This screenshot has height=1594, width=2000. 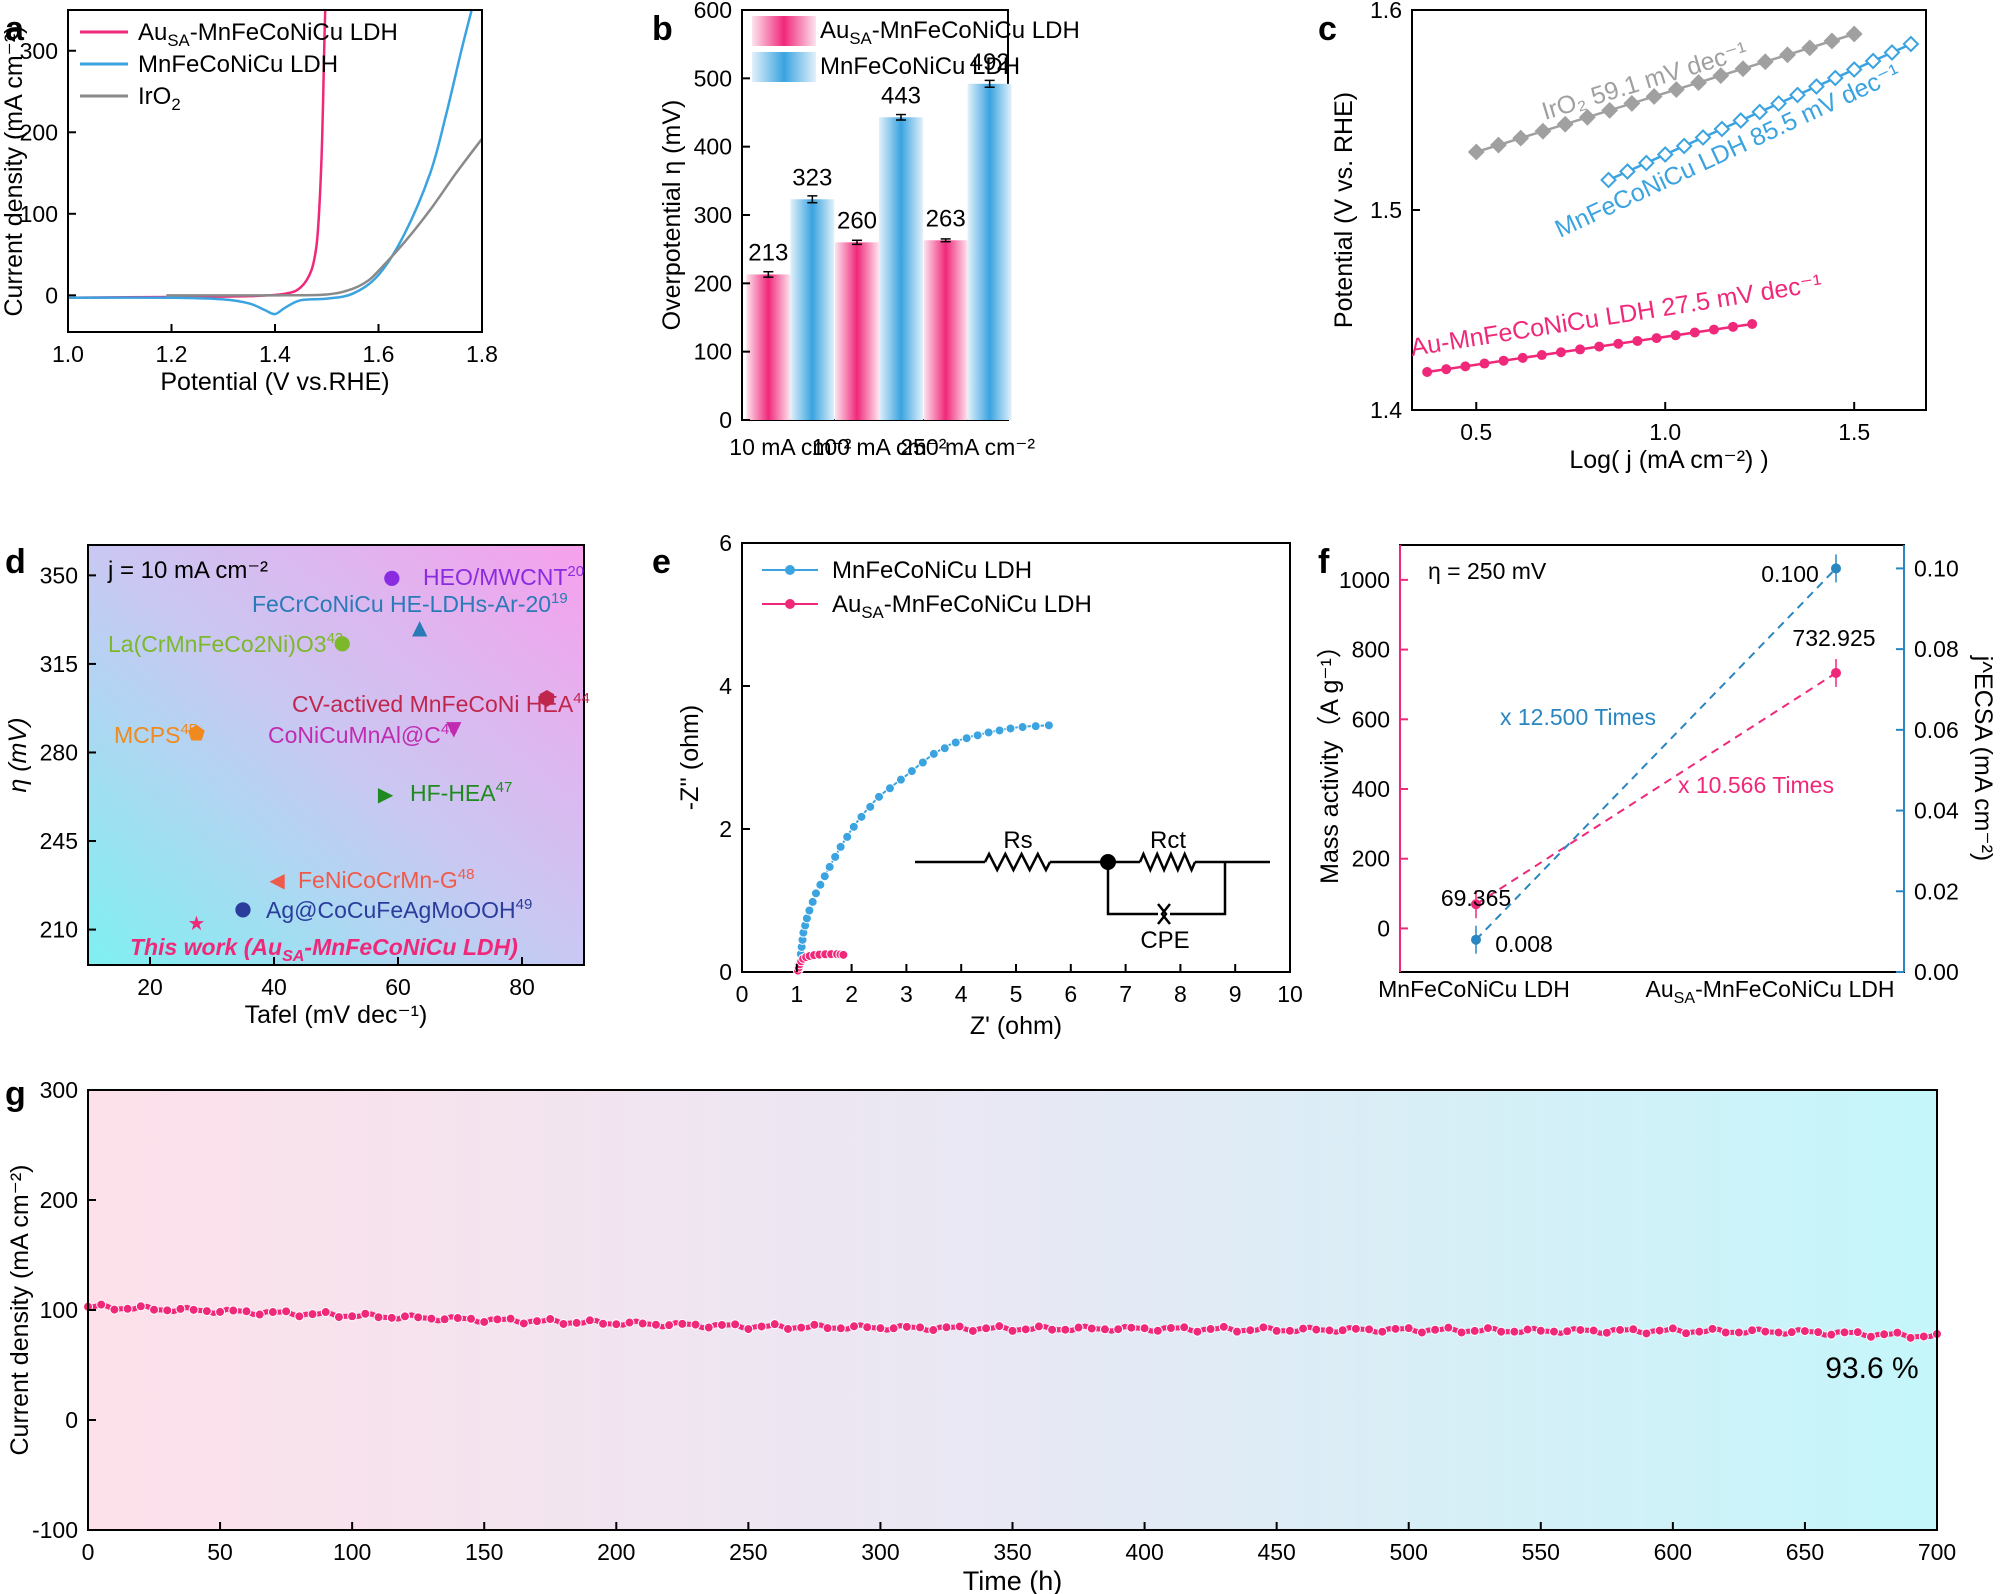 I want to click on x-tick-label: 40, so click(x=274, y=987).